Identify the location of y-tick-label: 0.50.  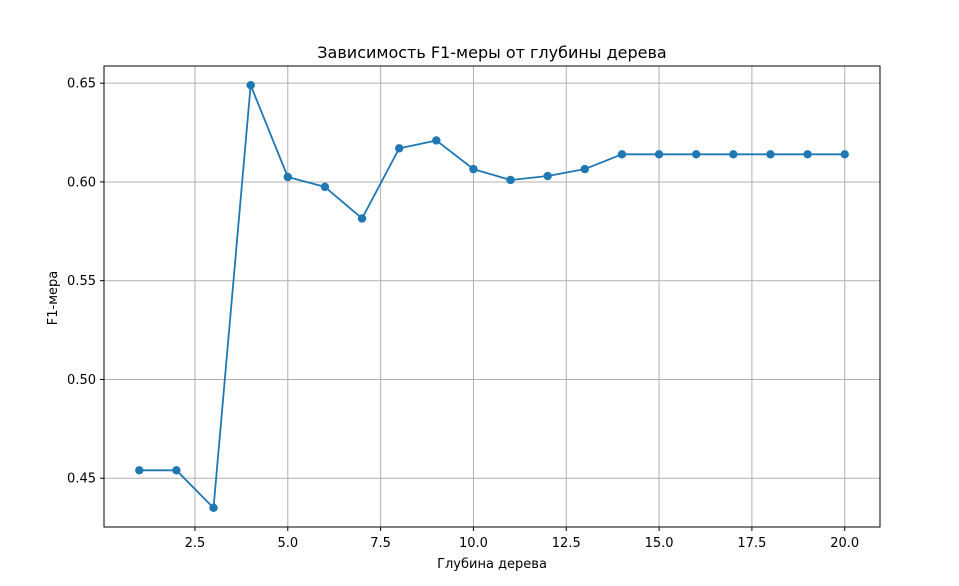
(81, 380).